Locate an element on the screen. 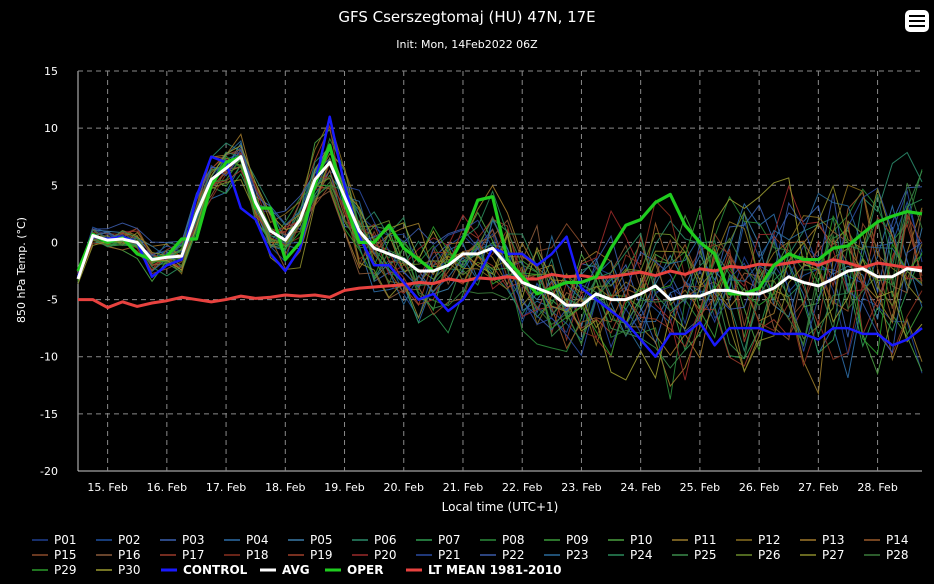  legend-item-p21: P21 is located at coordinates (438, 555).